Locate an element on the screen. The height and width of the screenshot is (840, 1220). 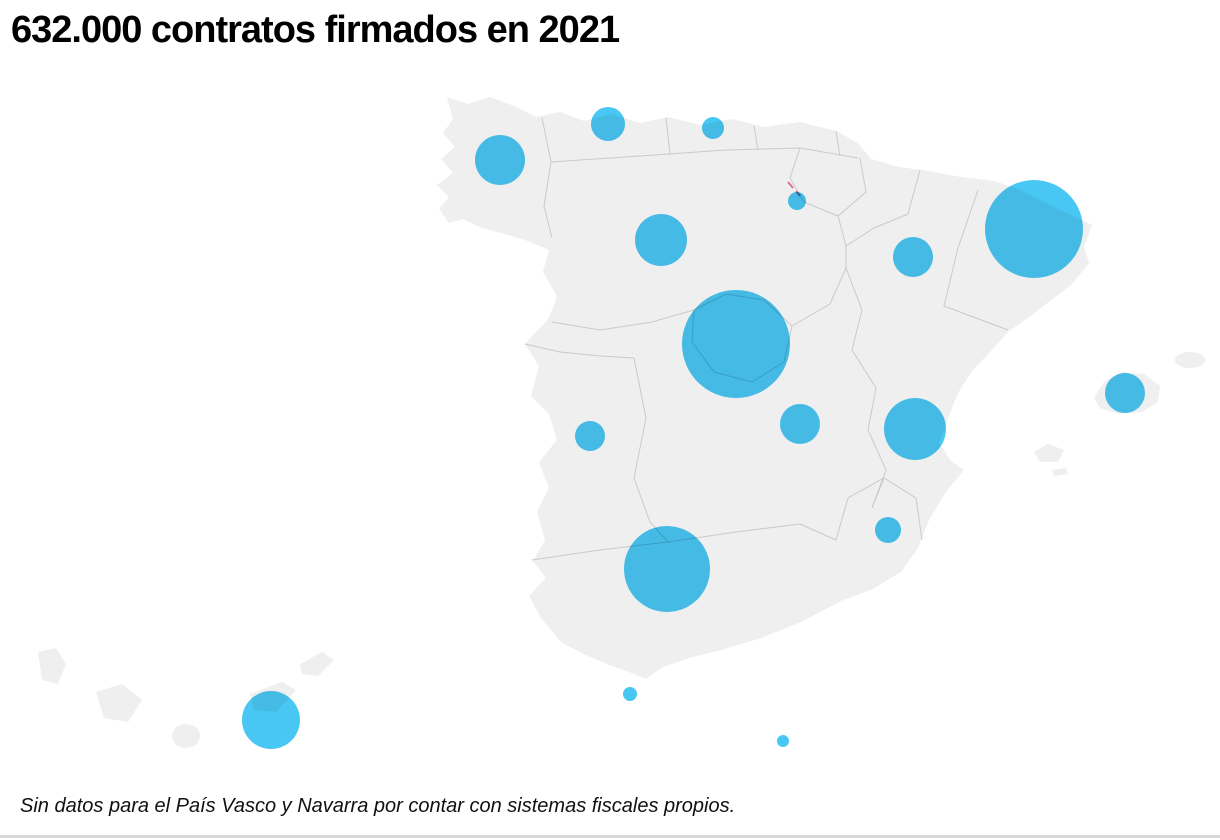
island-formentera is located at coordinates (1060, 472).